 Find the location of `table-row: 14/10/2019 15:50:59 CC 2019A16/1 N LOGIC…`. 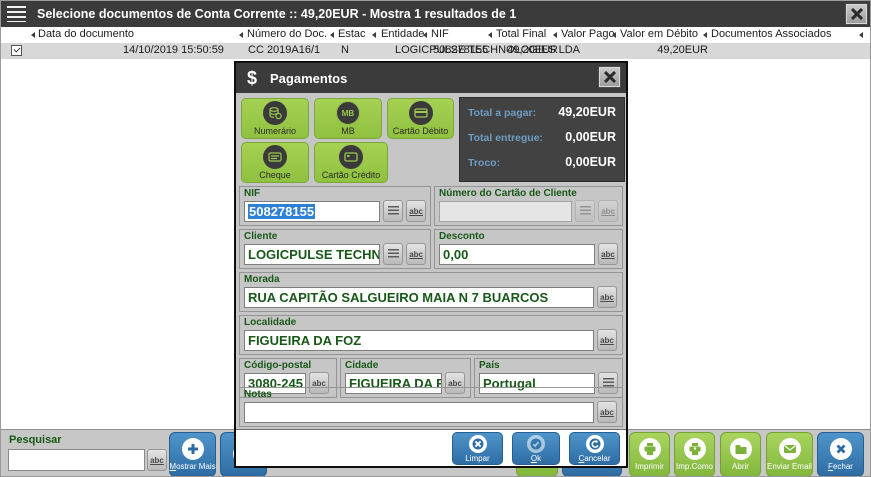

table-row: 14/10/2019 15:50:59 CC 2019A16/1 N LOGIC… is located at coordinates (435, 51).